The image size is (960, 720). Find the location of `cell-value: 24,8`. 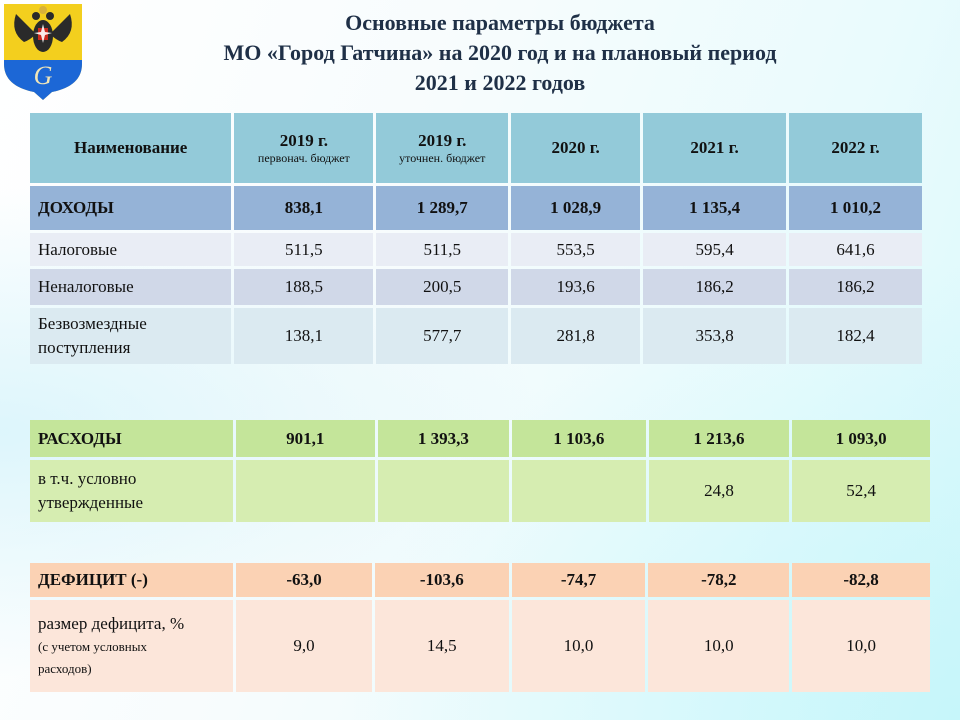

cell-value: 24,8 is located at coordinates (719, 491).